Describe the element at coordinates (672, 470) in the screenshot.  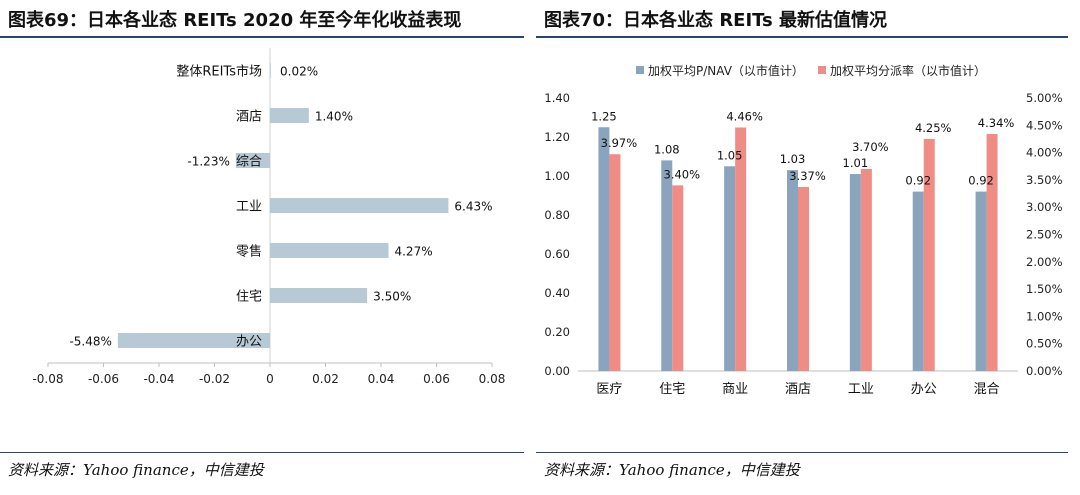
I see `right-source-note: 资料来源：Yahoo finance，中信建投` at that location.